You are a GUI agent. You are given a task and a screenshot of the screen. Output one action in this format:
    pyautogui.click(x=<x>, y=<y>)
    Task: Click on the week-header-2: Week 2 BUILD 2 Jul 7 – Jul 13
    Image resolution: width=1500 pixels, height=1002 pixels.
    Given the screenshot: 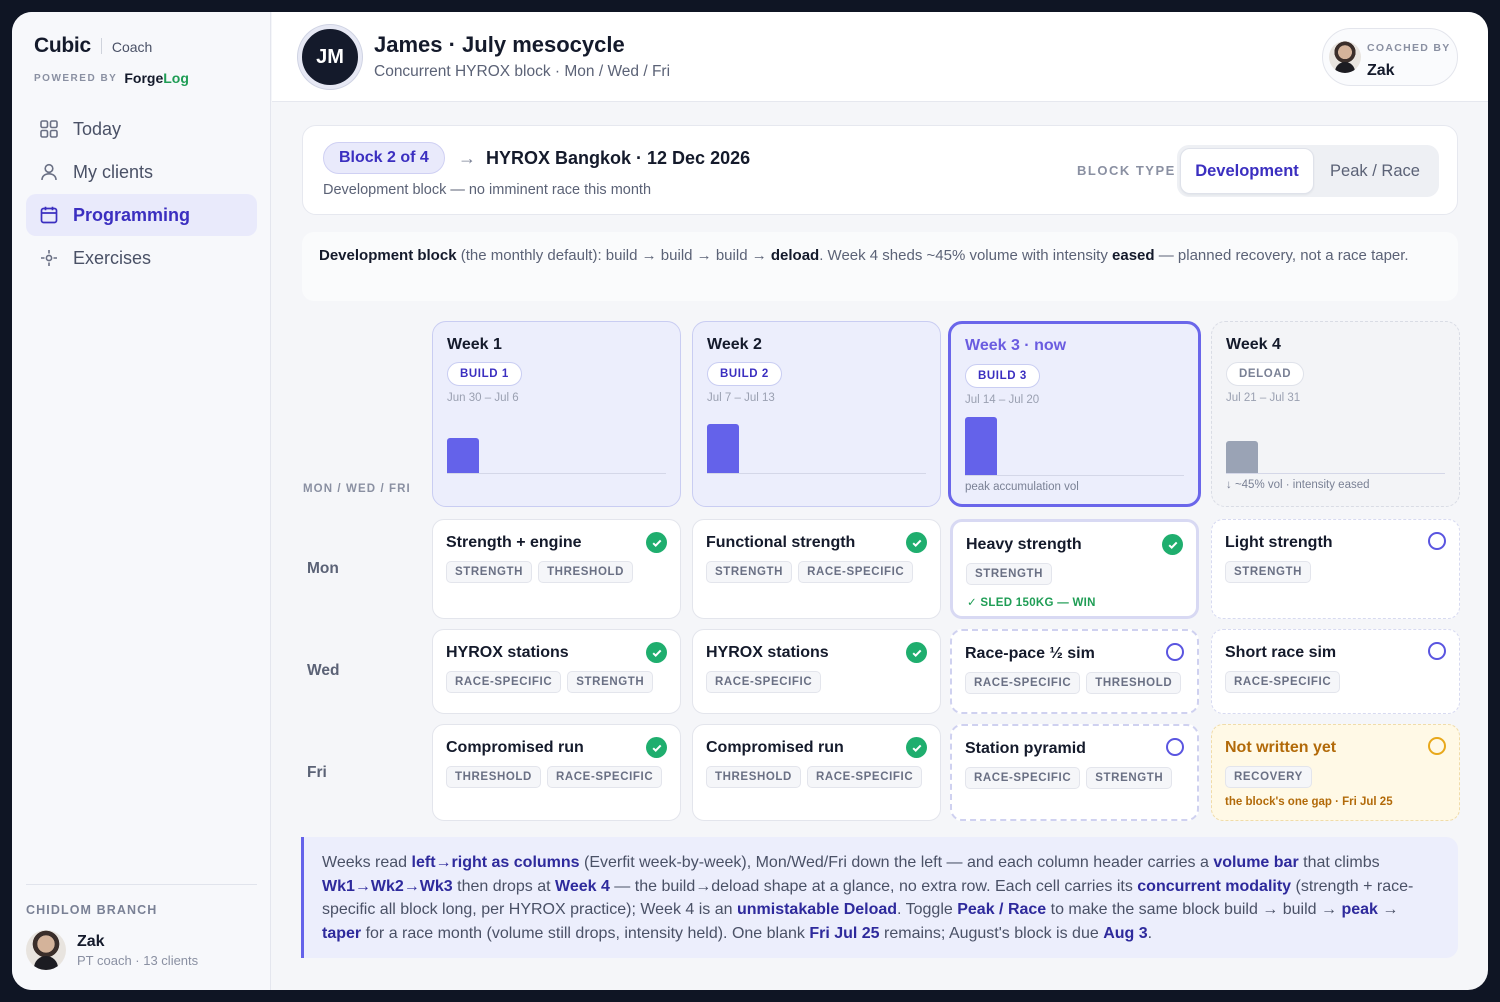 What is the action you would take?
    pyautogui.click(x=816, y=414)
    